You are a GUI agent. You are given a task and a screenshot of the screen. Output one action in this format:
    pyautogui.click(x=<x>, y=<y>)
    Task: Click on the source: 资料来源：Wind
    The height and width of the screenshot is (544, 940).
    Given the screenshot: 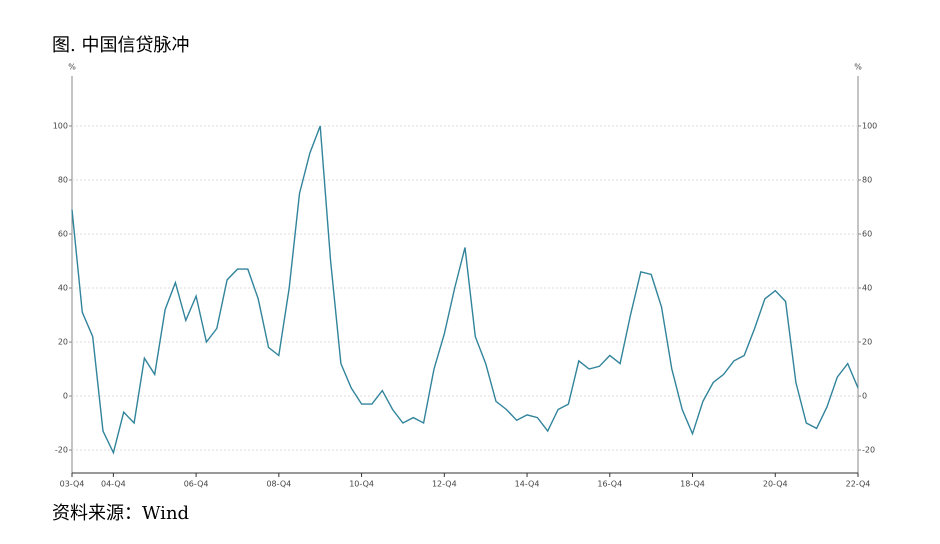 What is the action you would take?
    pyautogui.click(x=120, y=513)
    